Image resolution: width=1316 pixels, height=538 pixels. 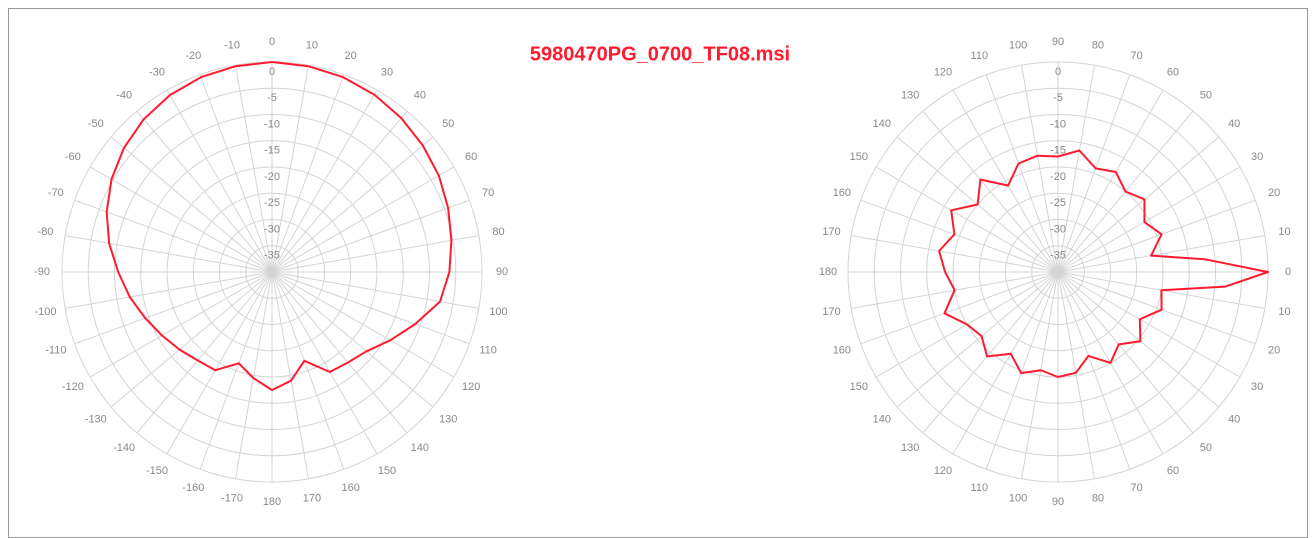 I want to click on angle-tick-label: -100, so click(x=45, y=312).